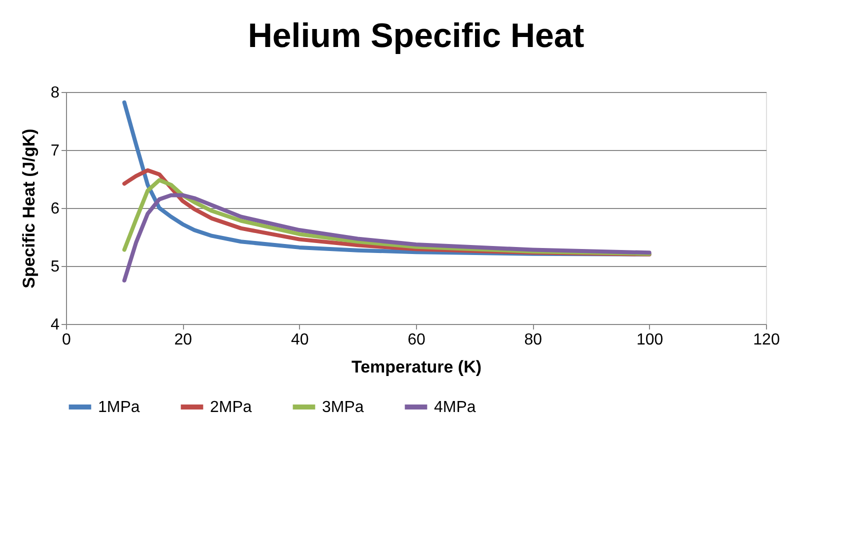 Image resolution: width=859 pixels, height=534 pixels. Describe the element at coordinates (55, 209) in the screenshot. I see `y-tick-label: 6` at that location.